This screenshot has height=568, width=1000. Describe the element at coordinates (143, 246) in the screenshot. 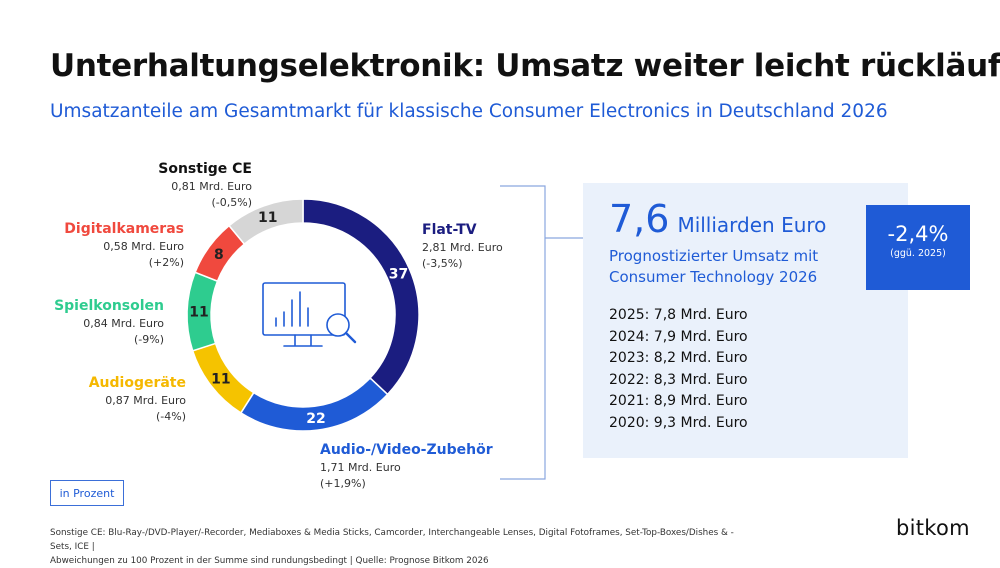

I see `amount-digitalkameras: 0,58 Mrd. Euro` at that location.